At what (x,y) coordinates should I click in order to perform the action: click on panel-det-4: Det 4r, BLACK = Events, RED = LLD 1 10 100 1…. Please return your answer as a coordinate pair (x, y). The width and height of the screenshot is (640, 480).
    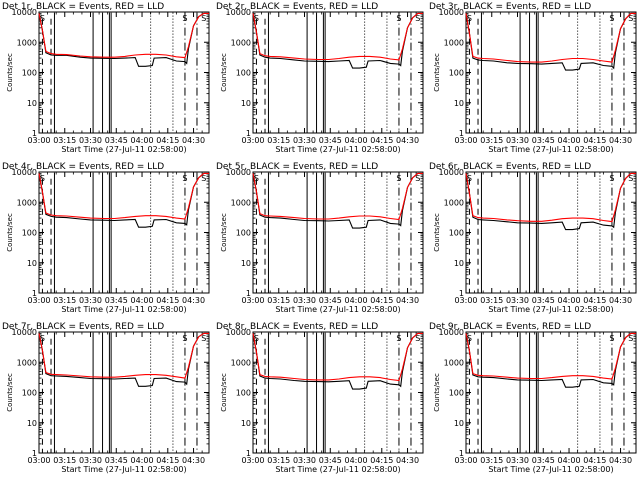
    Looking at the image, I should click on (106, 238).